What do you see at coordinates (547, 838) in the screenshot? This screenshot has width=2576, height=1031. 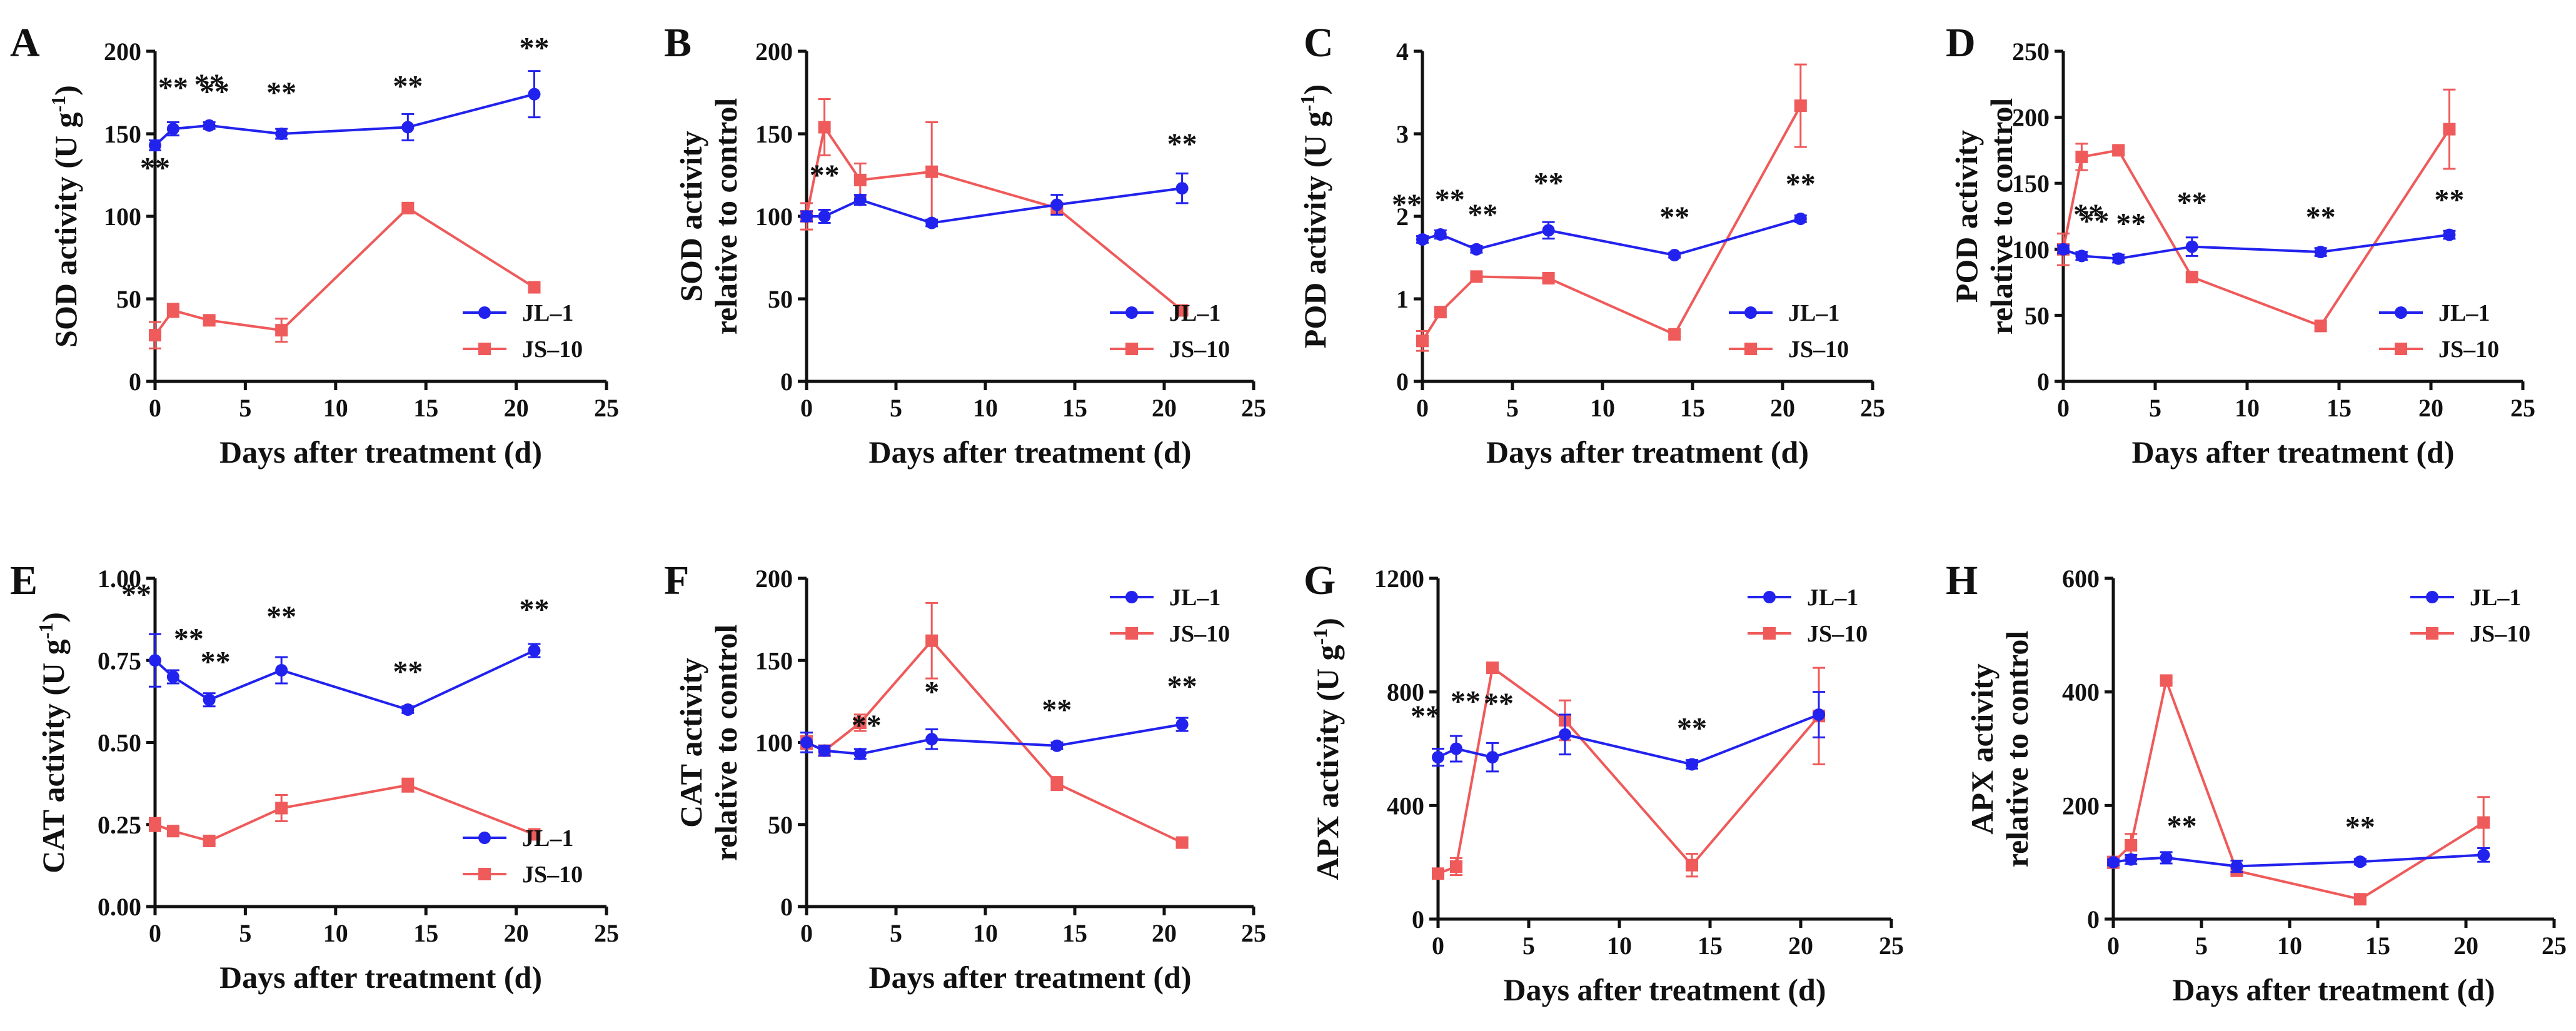 I see `legend-label-jl1-E: JL–1` at bounding box center [547, 838].